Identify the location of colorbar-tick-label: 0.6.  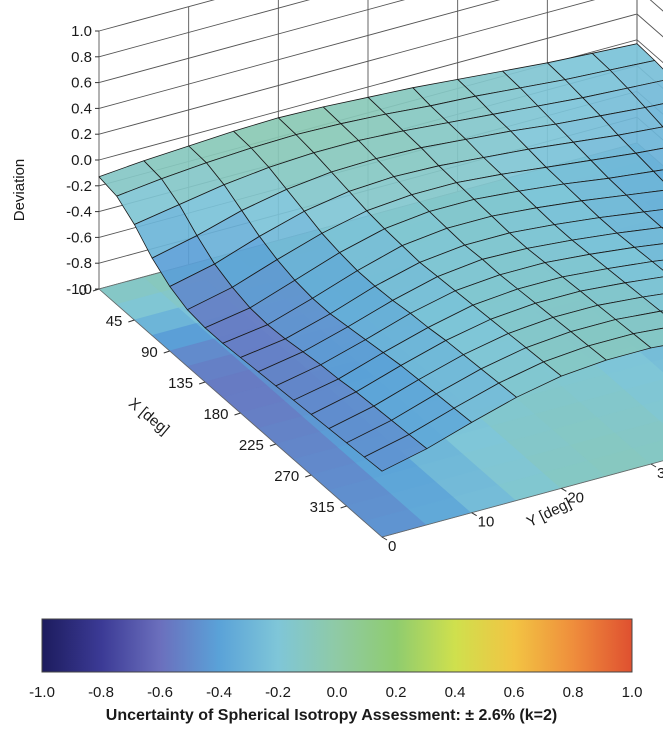
(514, 692).